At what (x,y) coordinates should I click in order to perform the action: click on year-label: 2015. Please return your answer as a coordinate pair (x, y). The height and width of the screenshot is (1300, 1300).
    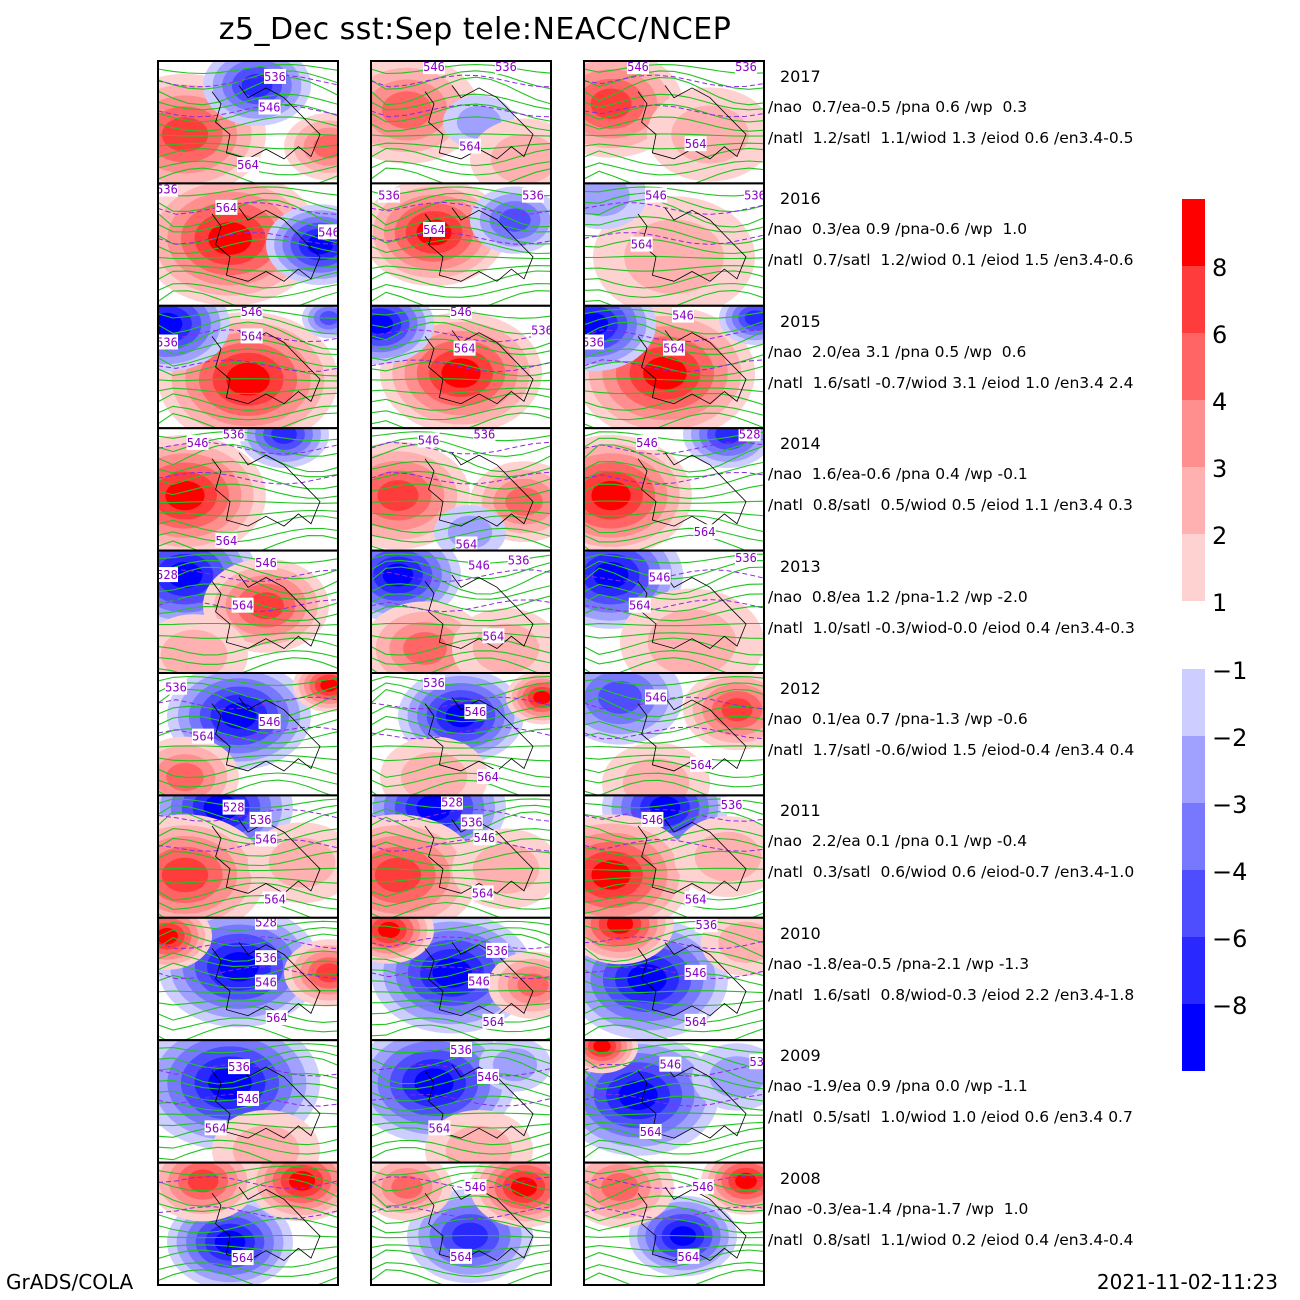
    Looking at the image, I should click on (800, 321).